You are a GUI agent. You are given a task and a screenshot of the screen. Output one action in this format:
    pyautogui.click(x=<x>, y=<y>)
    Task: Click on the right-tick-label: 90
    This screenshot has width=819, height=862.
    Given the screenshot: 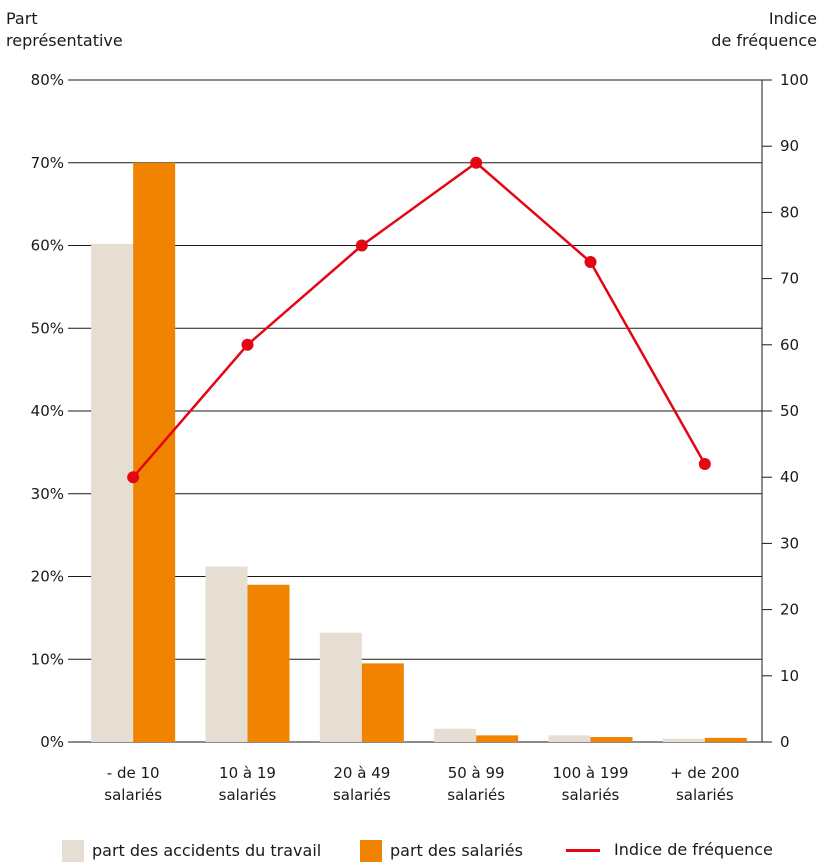 What is the action you would take?
    pyautogui.click(x=789, y=146)
    